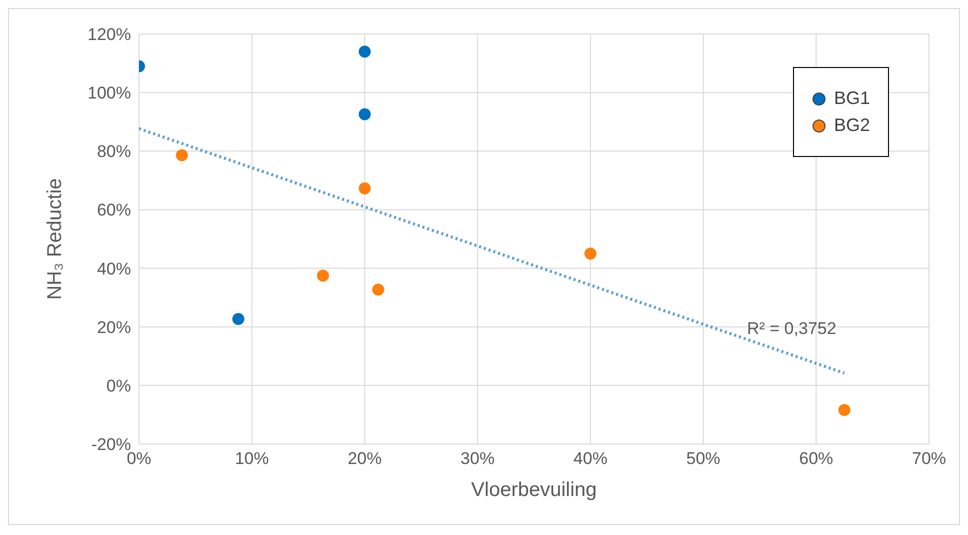 Image resolution: width=968 pixels, height=535 pixels. What do you see at coordinates (929, 458) in the screenshot?
I see `x-tick-label: 70%` at bounding box center [929, 458].